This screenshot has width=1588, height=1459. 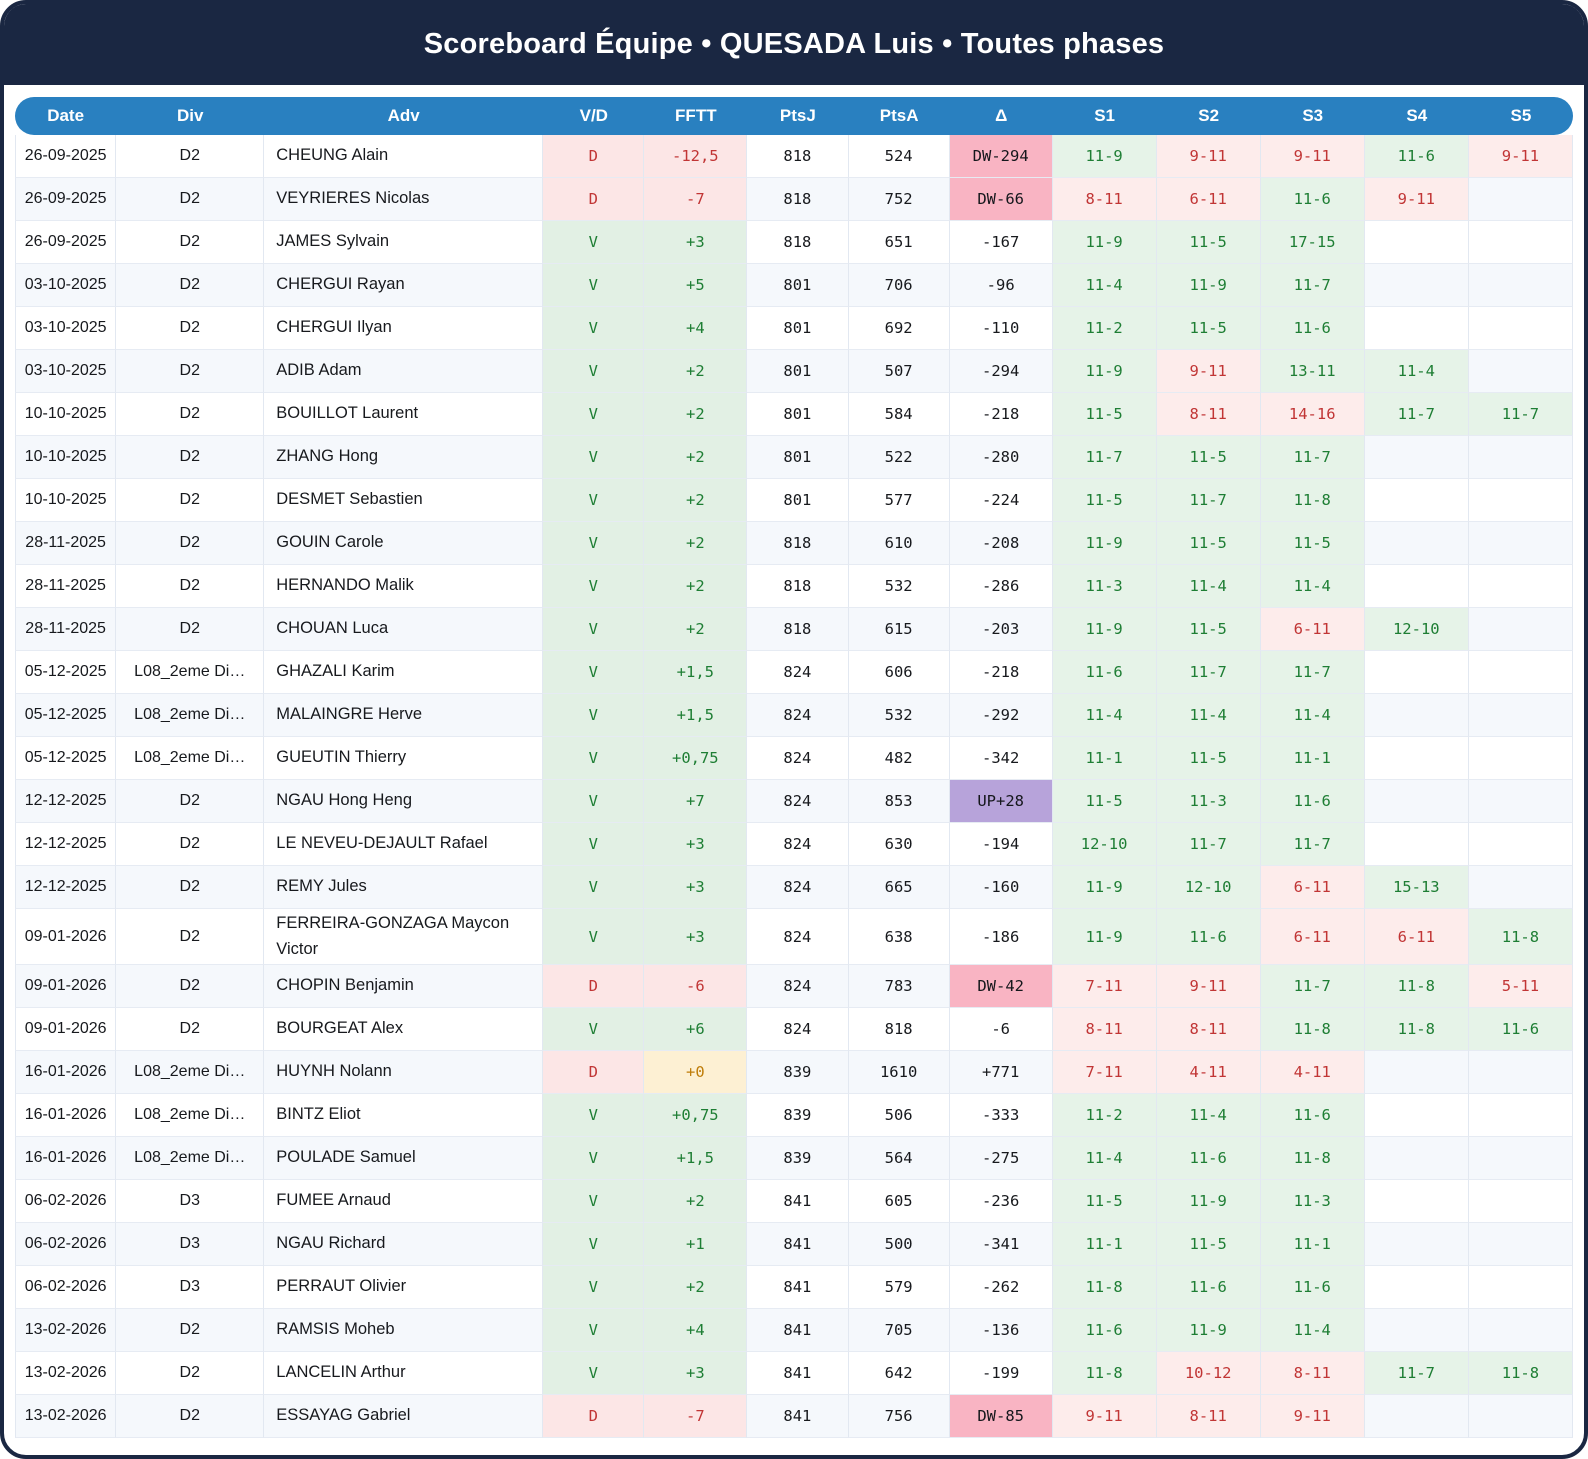 What do you see at coordinates (1312, 1202) in the screenshot?
I see `cell-s3: 11-3` at bounding box center [1312, 1202].